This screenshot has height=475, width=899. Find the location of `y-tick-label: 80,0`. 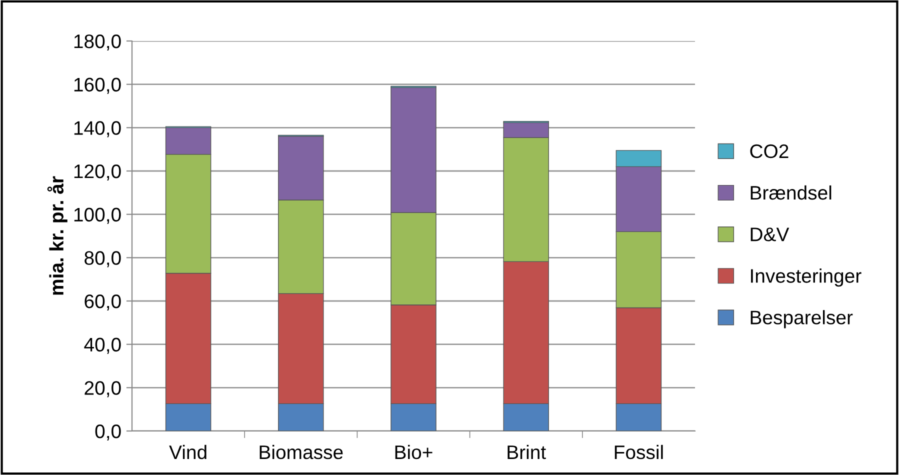

y-tick-label: 80,0 is located at coordinates (102, 259).